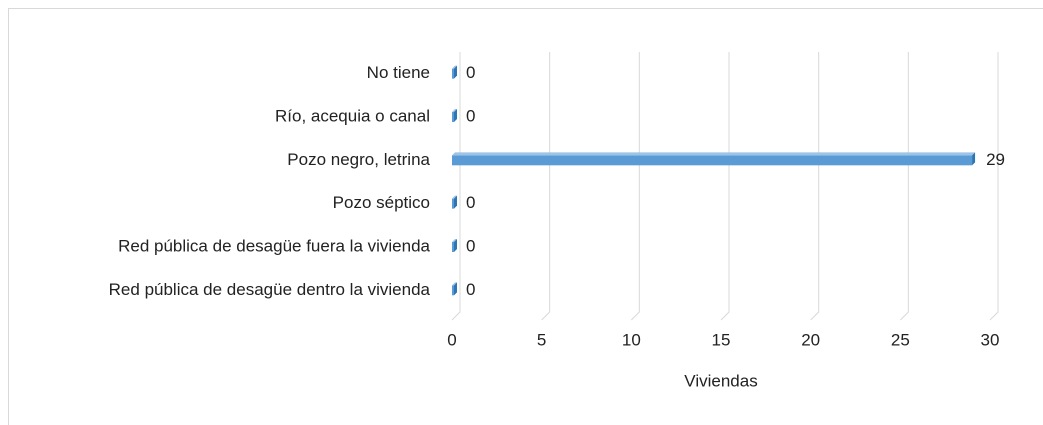 This screenshot has height=425, width=1043. Describe the element at coordinates (541, 339) in the screenshot. I see `x-tick-label: 5` at that location.